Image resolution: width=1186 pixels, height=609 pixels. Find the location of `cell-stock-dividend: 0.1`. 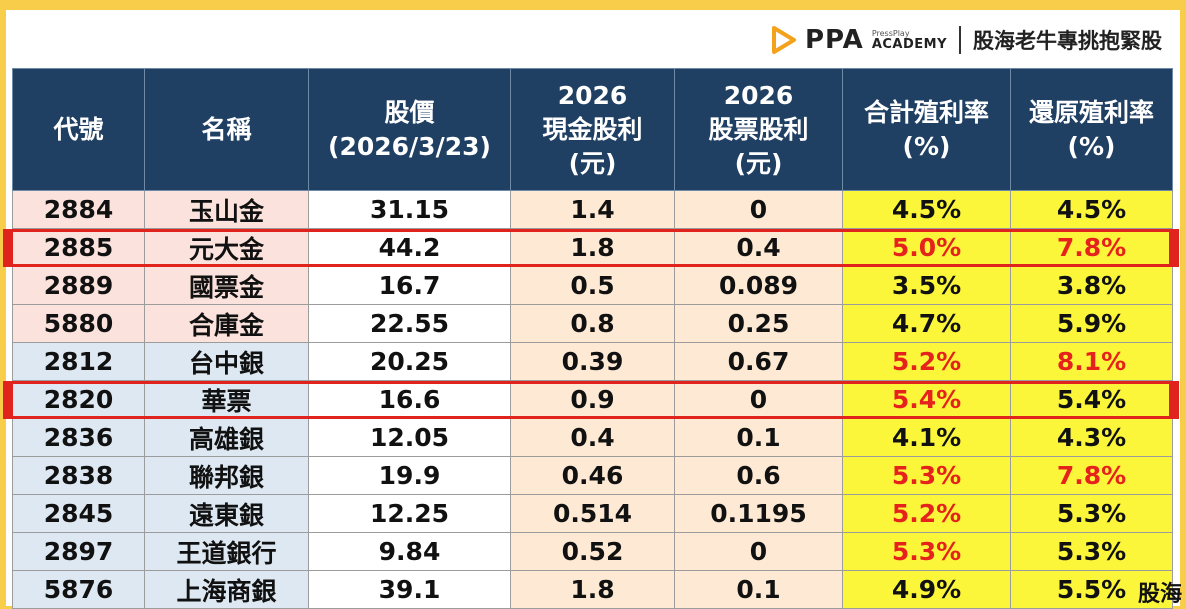

cell-stock-dividend: 0.1 is located at coordinates (758, 589).